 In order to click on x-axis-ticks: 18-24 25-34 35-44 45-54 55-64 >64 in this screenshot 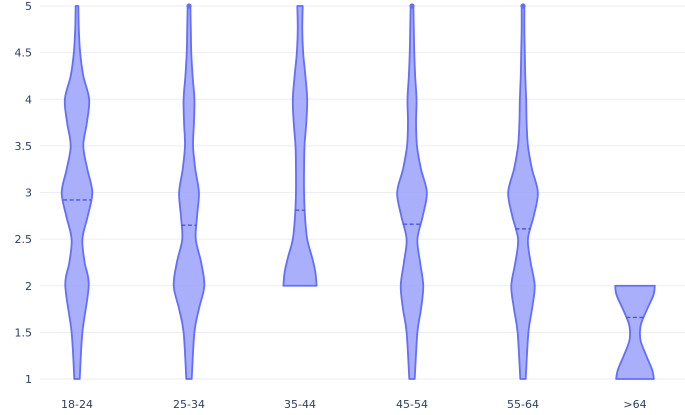, I will do `click(354, 404)`.